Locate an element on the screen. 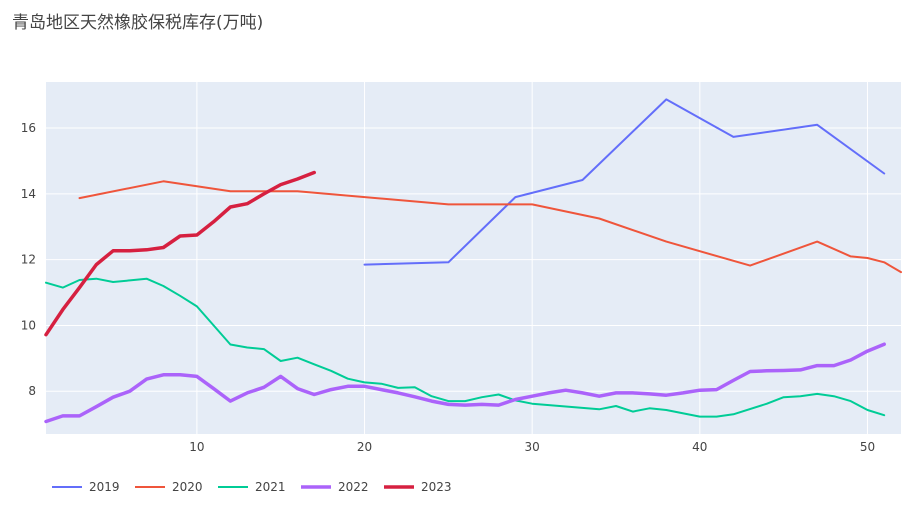 The image size is (922, 514). y-tick-label: 16 is located at coordinates (28, 128).